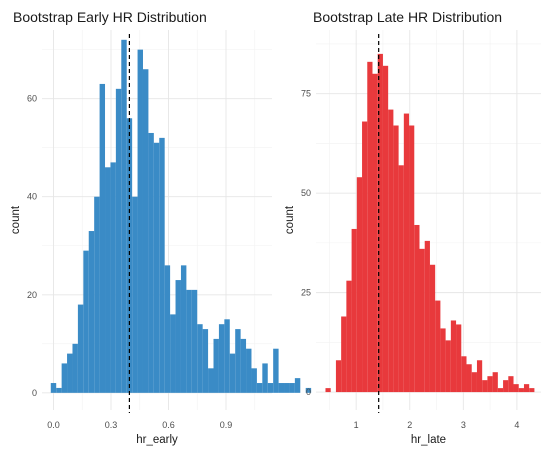  What do you see at coordinates (32, 295) in the screenshot?
I see `y-tick-label: 20` at bounding box center [32, 295].